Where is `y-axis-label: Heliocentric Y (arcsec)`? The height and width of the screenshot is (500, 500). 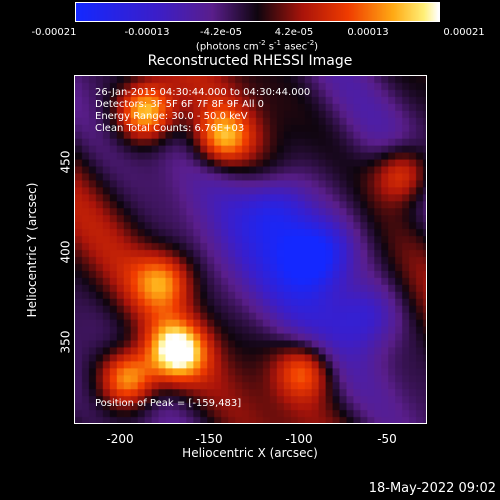 y-axis-label: Heliocentric Y (arcsec) is located at coordinates (32, 250).